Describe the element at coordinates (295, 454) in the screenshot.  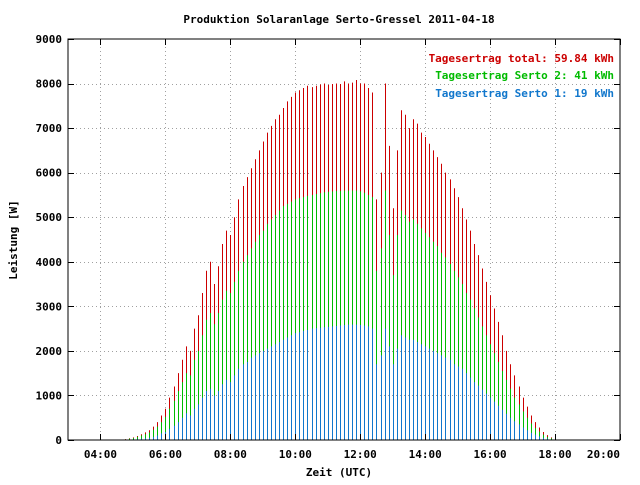
I see `x-tick-label: 10:00` at that location.